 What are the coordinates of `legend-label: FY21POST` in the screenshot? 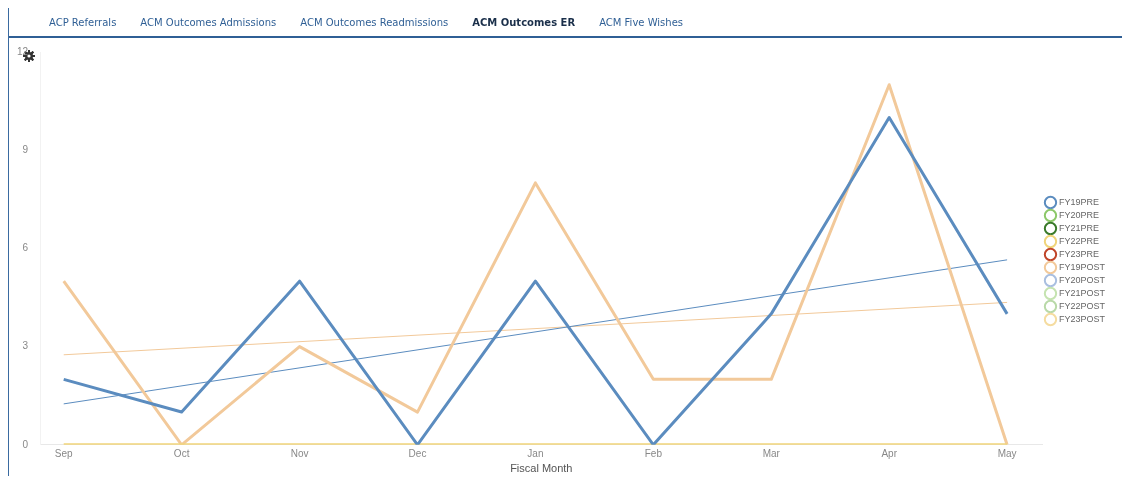 It's located at (1082, 292).